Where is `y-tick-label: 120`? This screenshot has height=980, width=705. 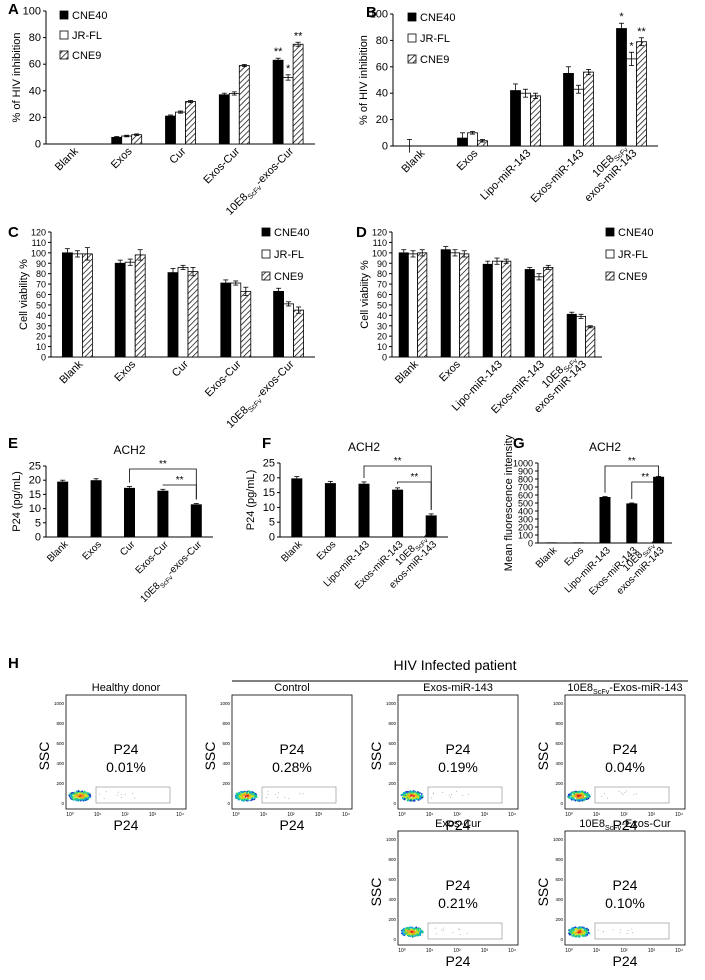 y-tick-label: 120 is located at coordinates (379, 233).